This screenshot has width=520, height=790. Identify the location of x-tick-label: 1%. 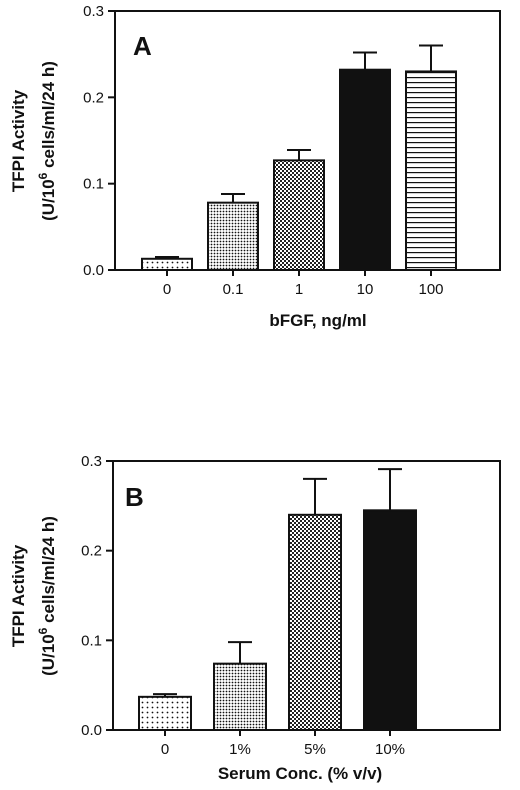
(240, 749).